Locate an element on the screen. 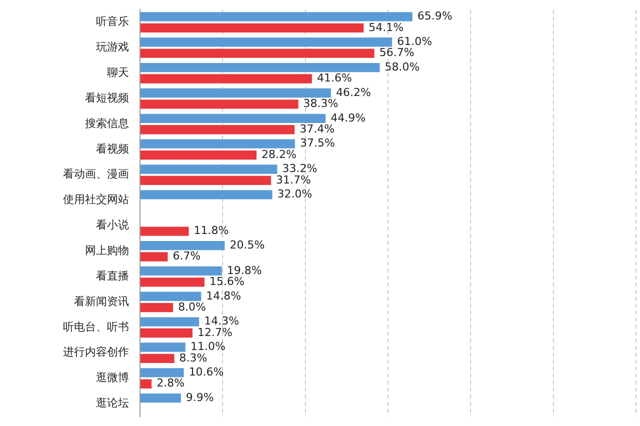 This screenshot has height=426, width=640. y-tick-label: 使用社交网站 is located at coordinates (96, 199).